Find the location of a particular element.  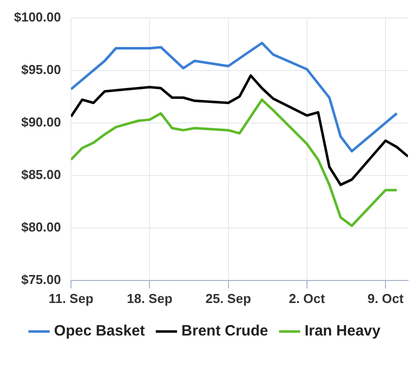

y-tick-label: $95.00 is located at coordinates (41, 69).